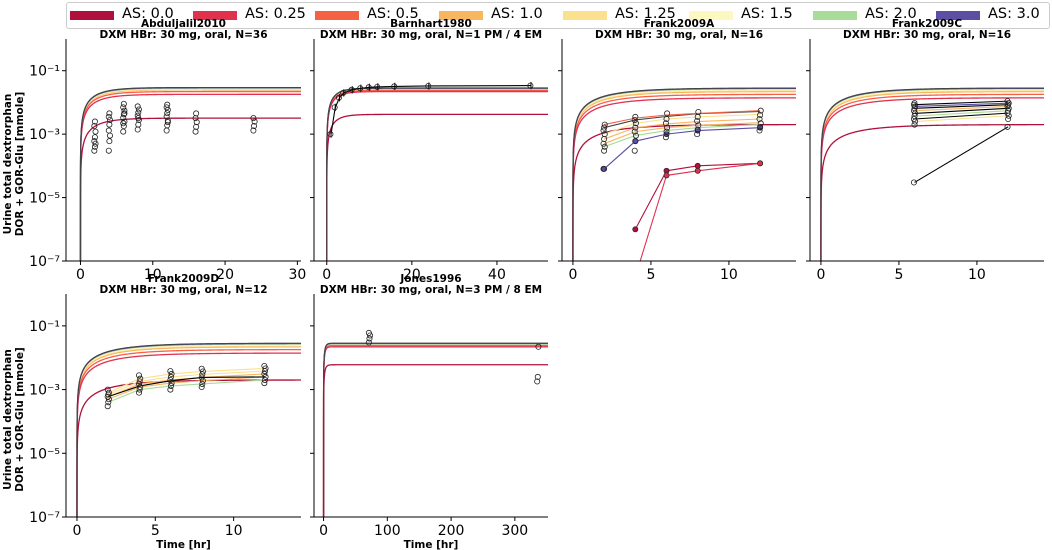  Describe the element at coordinates (44, 199) in the screenshot. I see `y-tick-label: 10⁻⁵` at that location.